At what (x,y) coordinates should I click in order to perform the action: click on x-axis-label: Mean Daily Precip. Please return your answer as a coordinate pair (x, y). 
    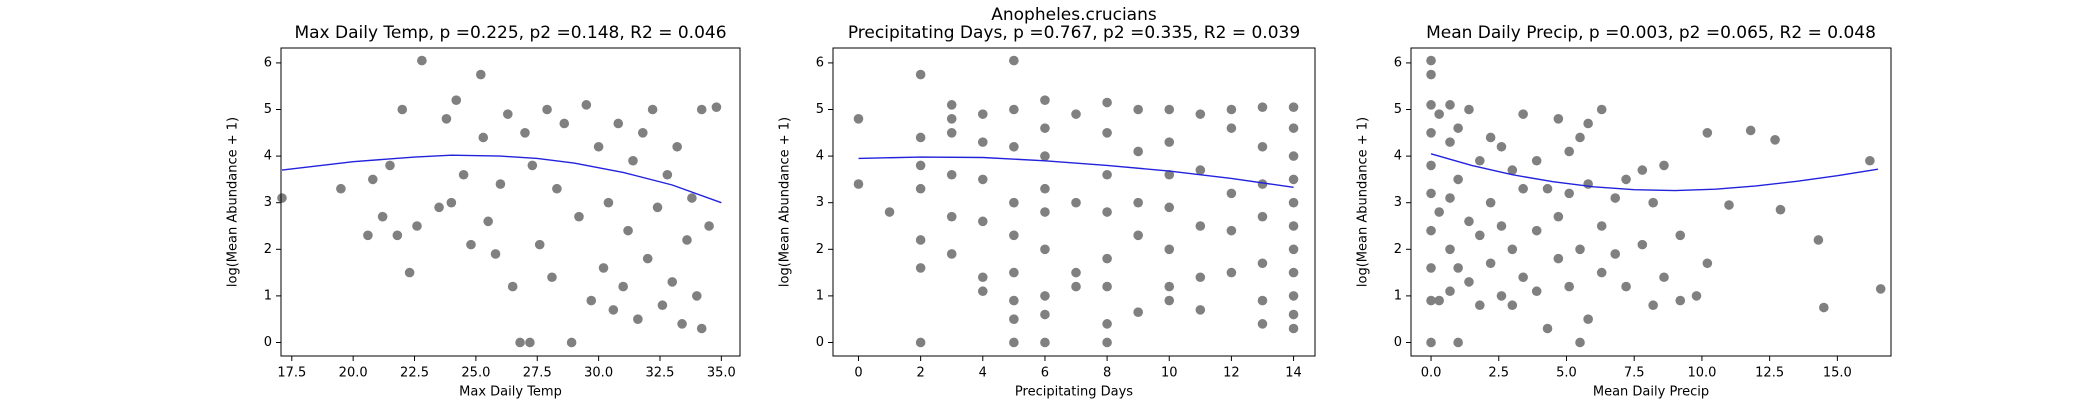
    Looking at the image, I should click on (1651, 392).